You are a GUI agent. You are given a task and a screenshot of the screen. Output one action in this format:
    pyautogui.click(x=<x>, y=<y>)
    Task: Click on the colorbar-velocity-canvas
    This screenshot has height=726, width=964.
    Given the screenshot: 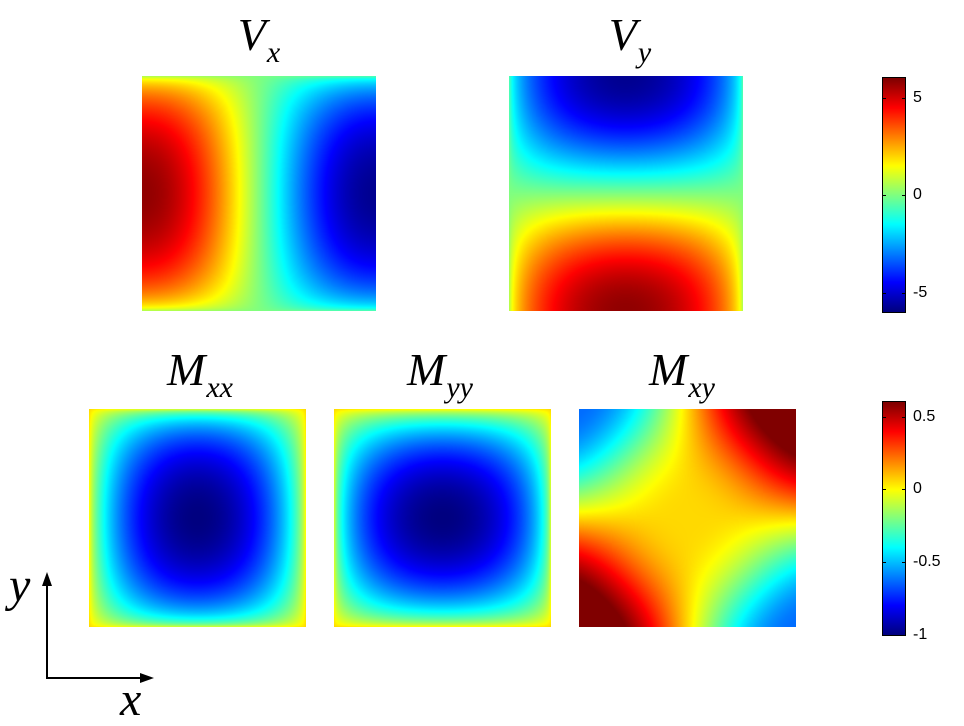 What is the action you would take?
    pyautogui.click(x=894, y=195)
    